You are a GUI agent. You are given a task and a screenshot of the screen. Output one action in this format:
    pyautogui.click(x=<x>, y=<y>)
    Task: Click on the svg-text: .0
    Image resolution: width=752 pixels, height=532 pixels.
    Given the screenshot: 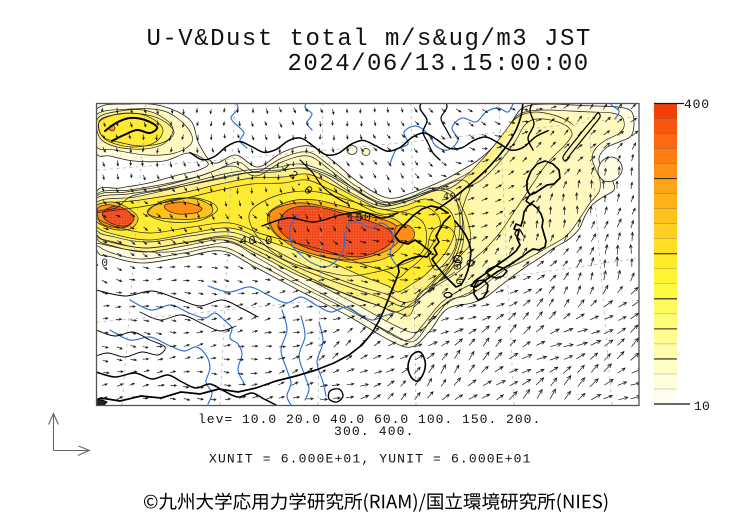 What is the action you would take?
    pyautogui.click(x=101, y=264)
    